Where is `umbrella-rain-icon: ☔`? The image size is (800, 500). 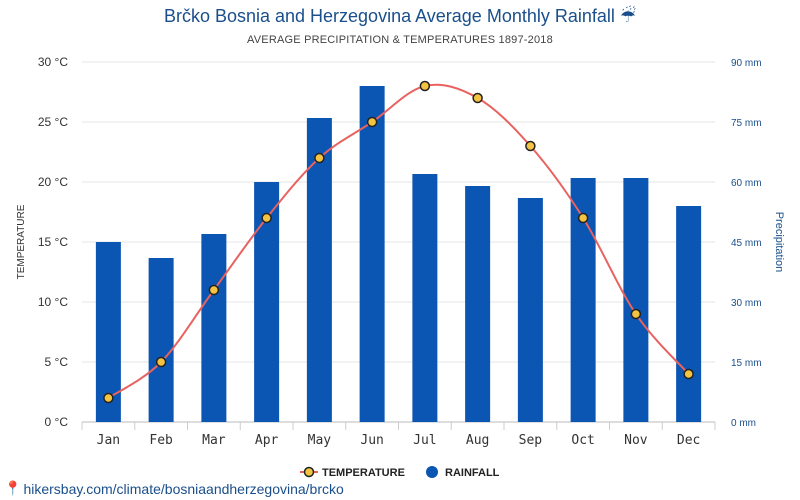
umbrella-rain-icon: ☔ is located at coordinates (628, 16).